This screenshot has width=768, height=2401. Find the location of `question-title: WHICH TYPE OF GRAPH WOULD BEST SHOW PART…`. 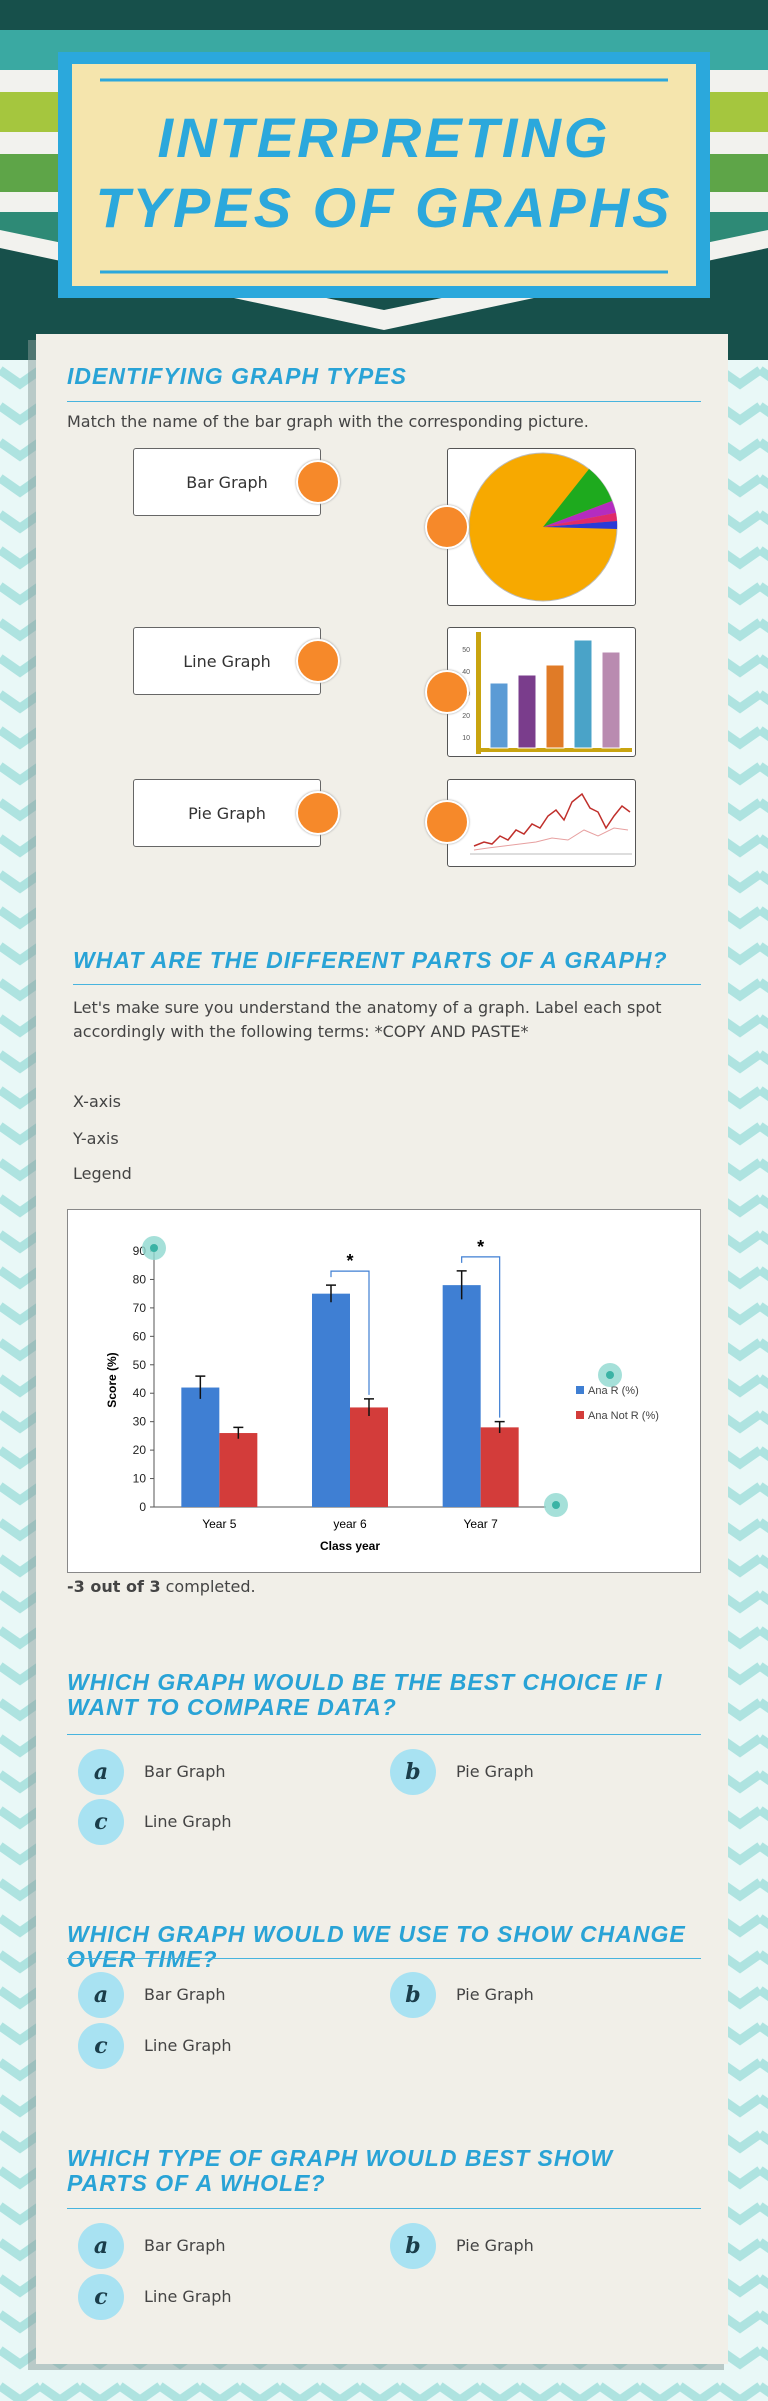

question-title: WHICH TYPE OF GRAPH WOULD BEST SHOW PART… is located at coordinates (340, 2170).